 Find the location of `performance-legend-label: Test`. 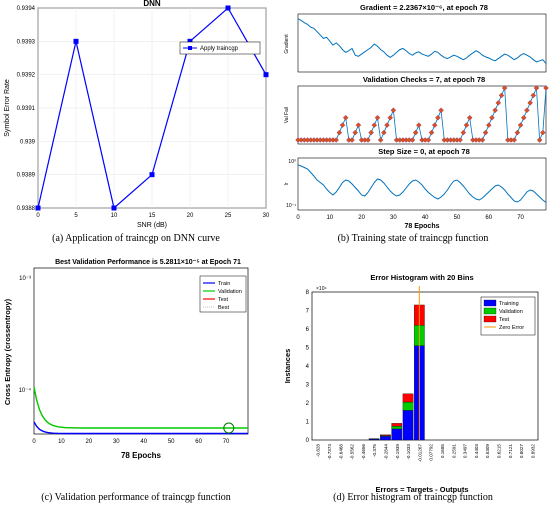

performance-legend-label: Test is located at coordinates (223, 300).